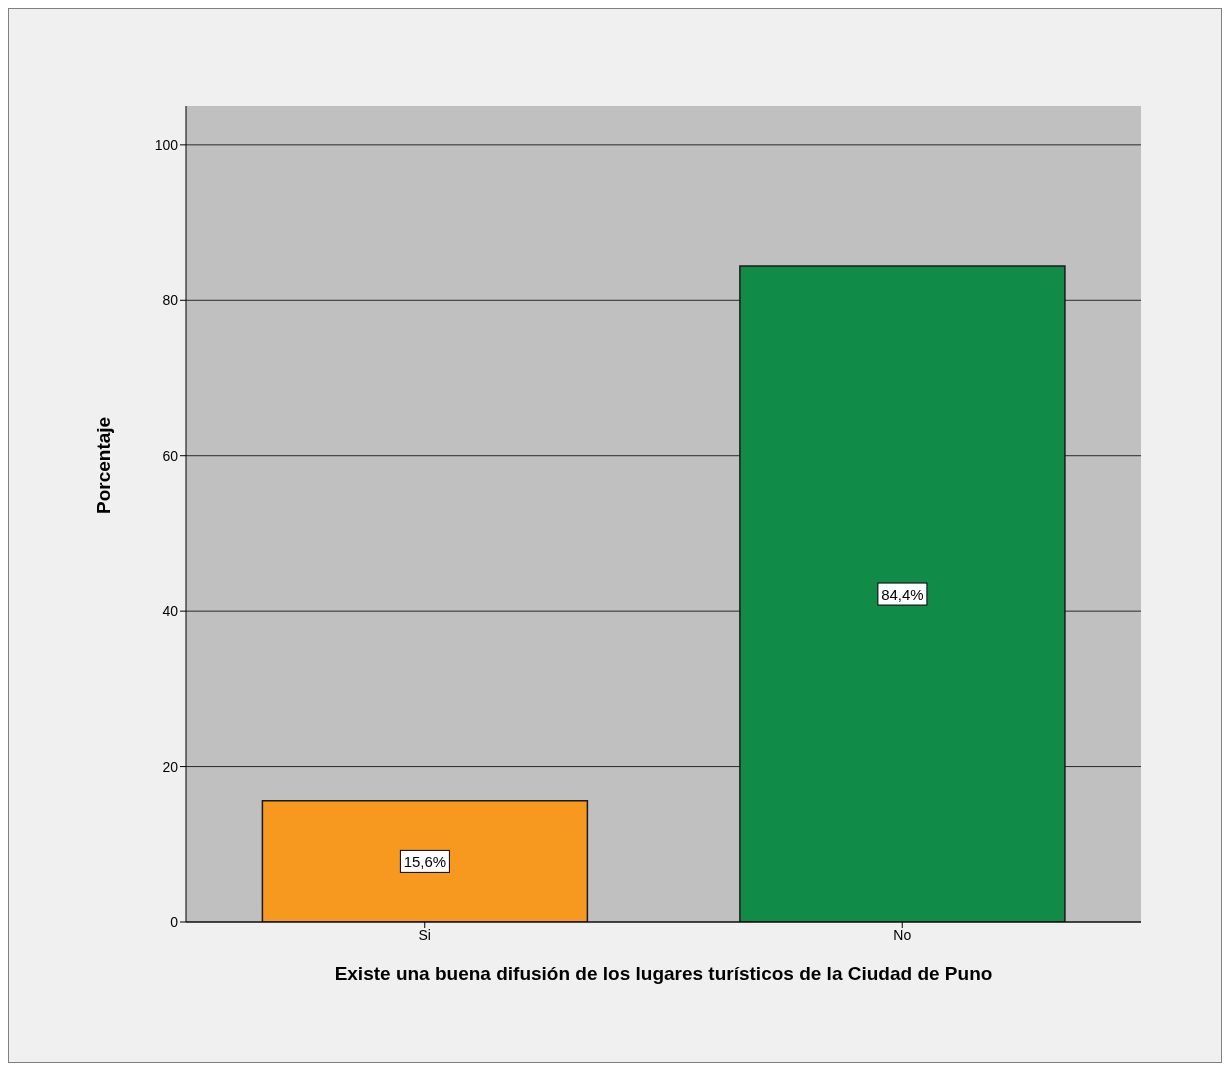 The width and height of the screenshot is (1230, 1071). Describe the element at coordinates (170, 300) in the screenshot. I see `y-tick-label: 80` at that location.